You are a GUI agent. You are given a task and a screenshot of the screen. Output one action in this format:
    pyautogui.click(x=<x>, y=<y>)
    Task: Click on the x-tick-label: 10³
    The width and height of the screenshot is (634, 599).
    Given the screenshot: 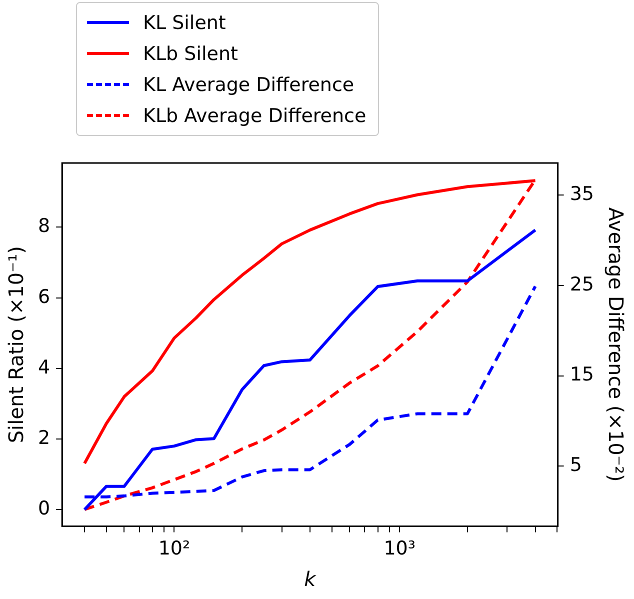 What is the action you would take?
    pyautogui.click(x=400, y=549)
    